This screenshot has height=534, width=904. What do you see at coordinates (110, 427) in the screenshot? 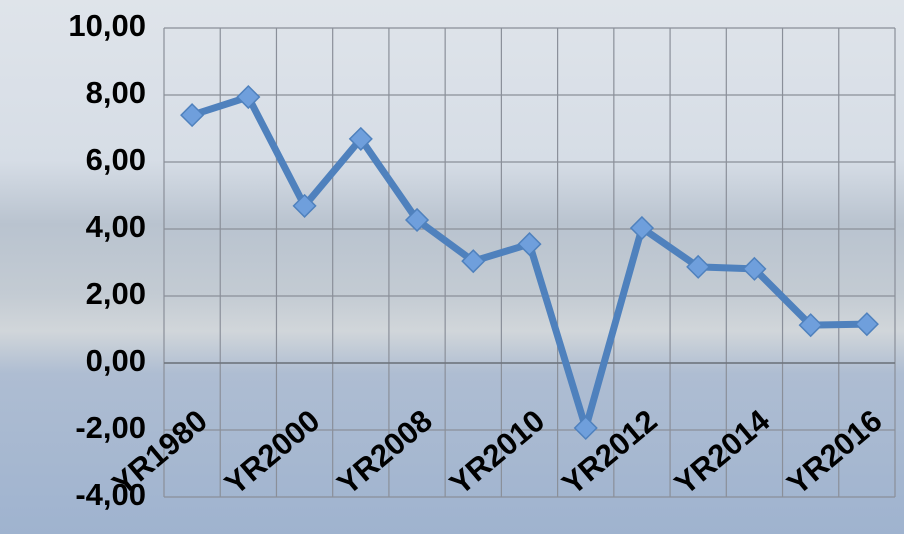
I see `y-tick-label: -2,00` at bounding box center [110, 427].